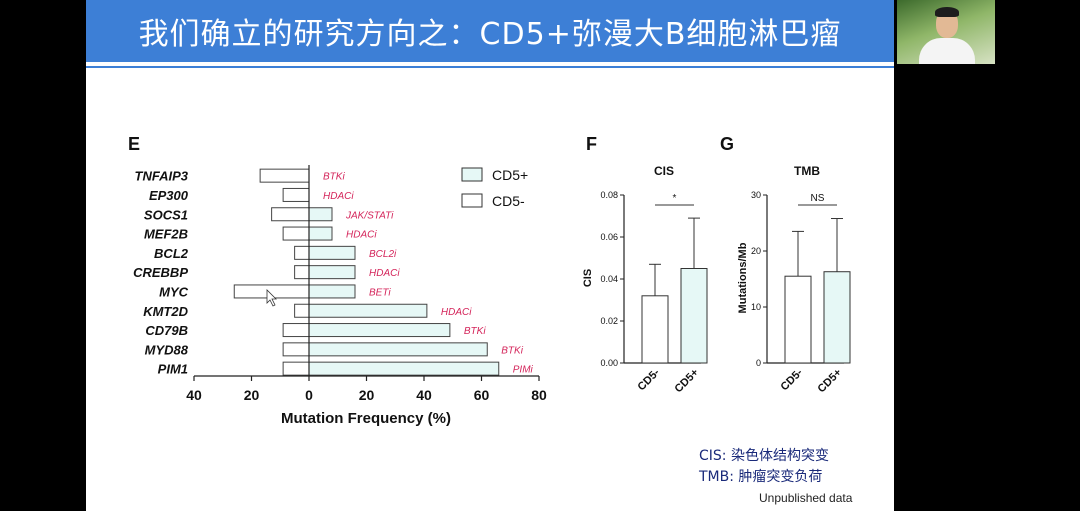 The image size is (1080, 511). I want to click on panel-e-letter: E, so click(134, 144).